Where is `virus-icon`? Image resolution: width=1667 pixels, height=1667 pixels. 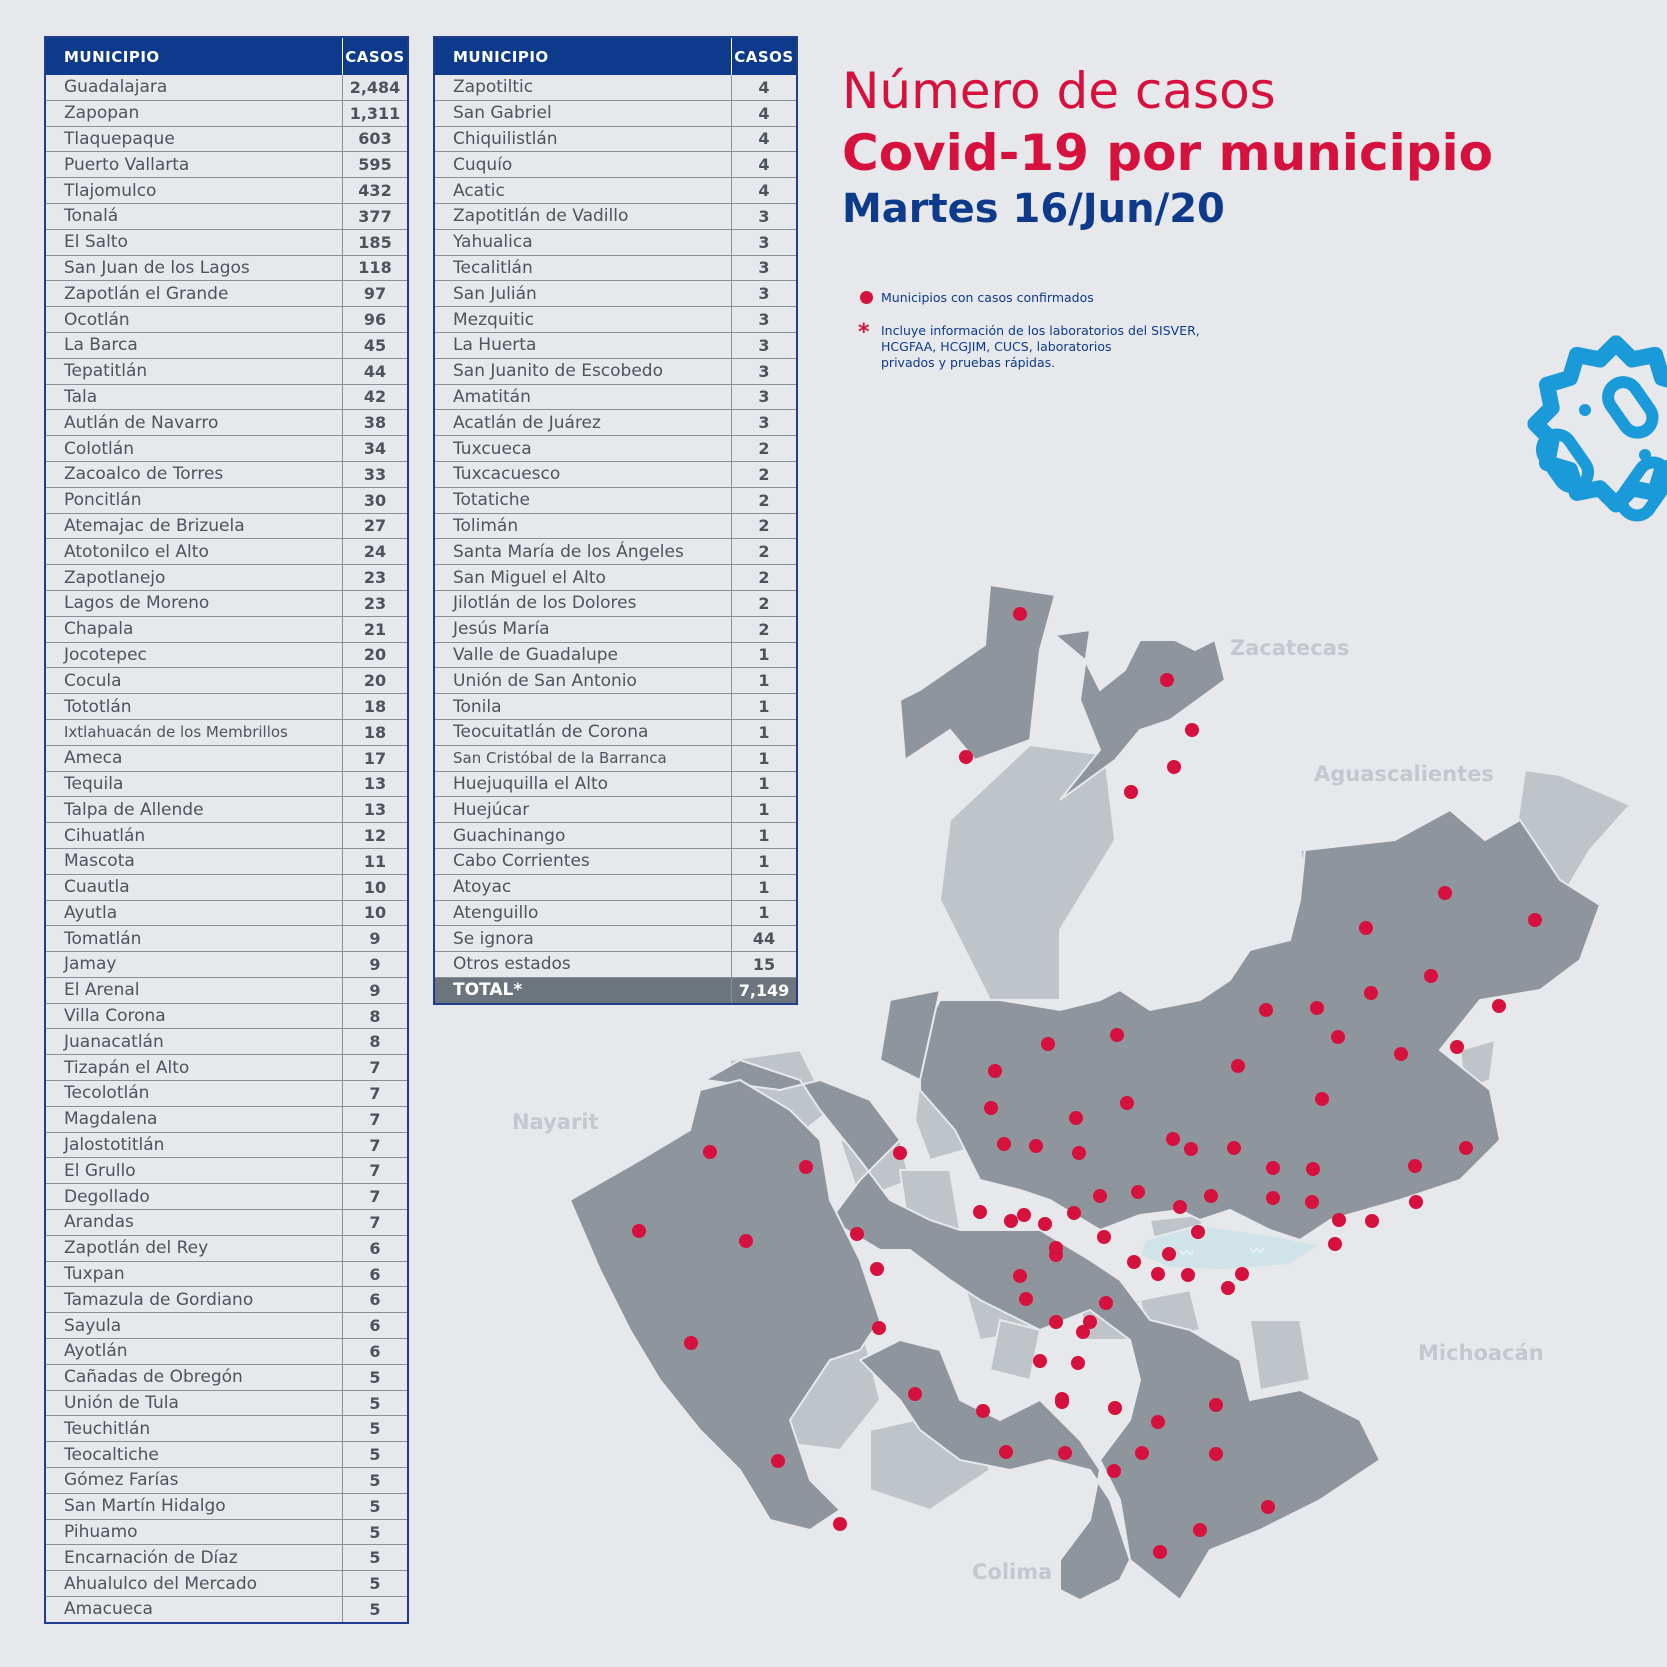 virus-icon is located at coordinates (1597, 428).